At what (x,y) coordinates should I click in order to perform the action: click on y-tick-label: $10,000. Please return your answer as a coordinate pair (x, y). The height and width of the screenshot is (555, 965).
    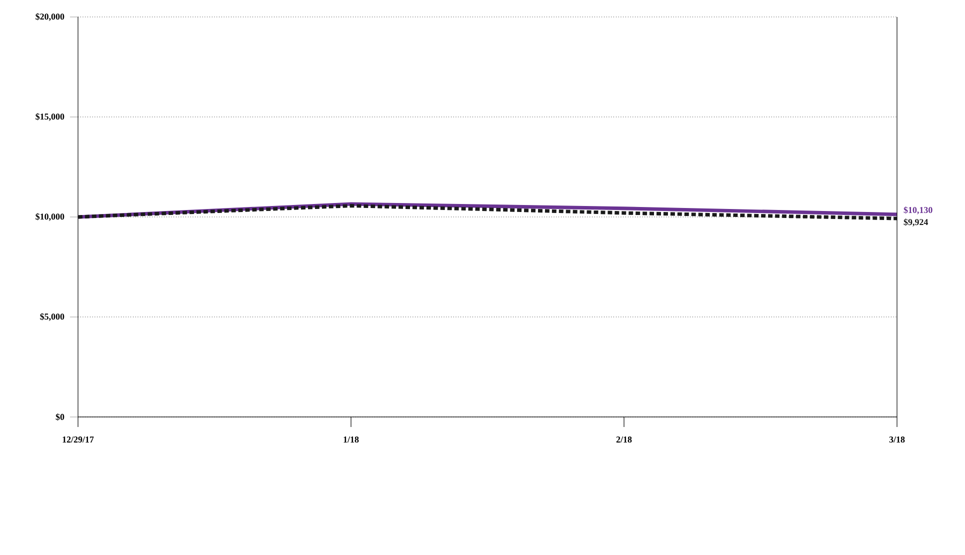
    Looking at the image, I should click on (50, 217).